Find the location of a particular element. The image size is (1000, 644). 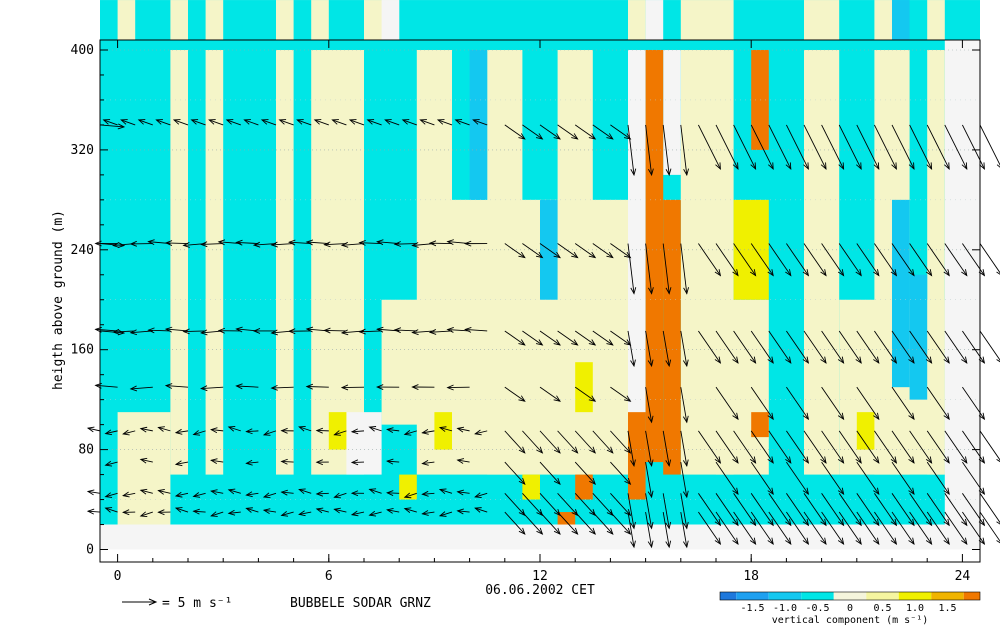

colorbar-title: vertical component (m s⁻¹) is located at coordinates (850, 620).